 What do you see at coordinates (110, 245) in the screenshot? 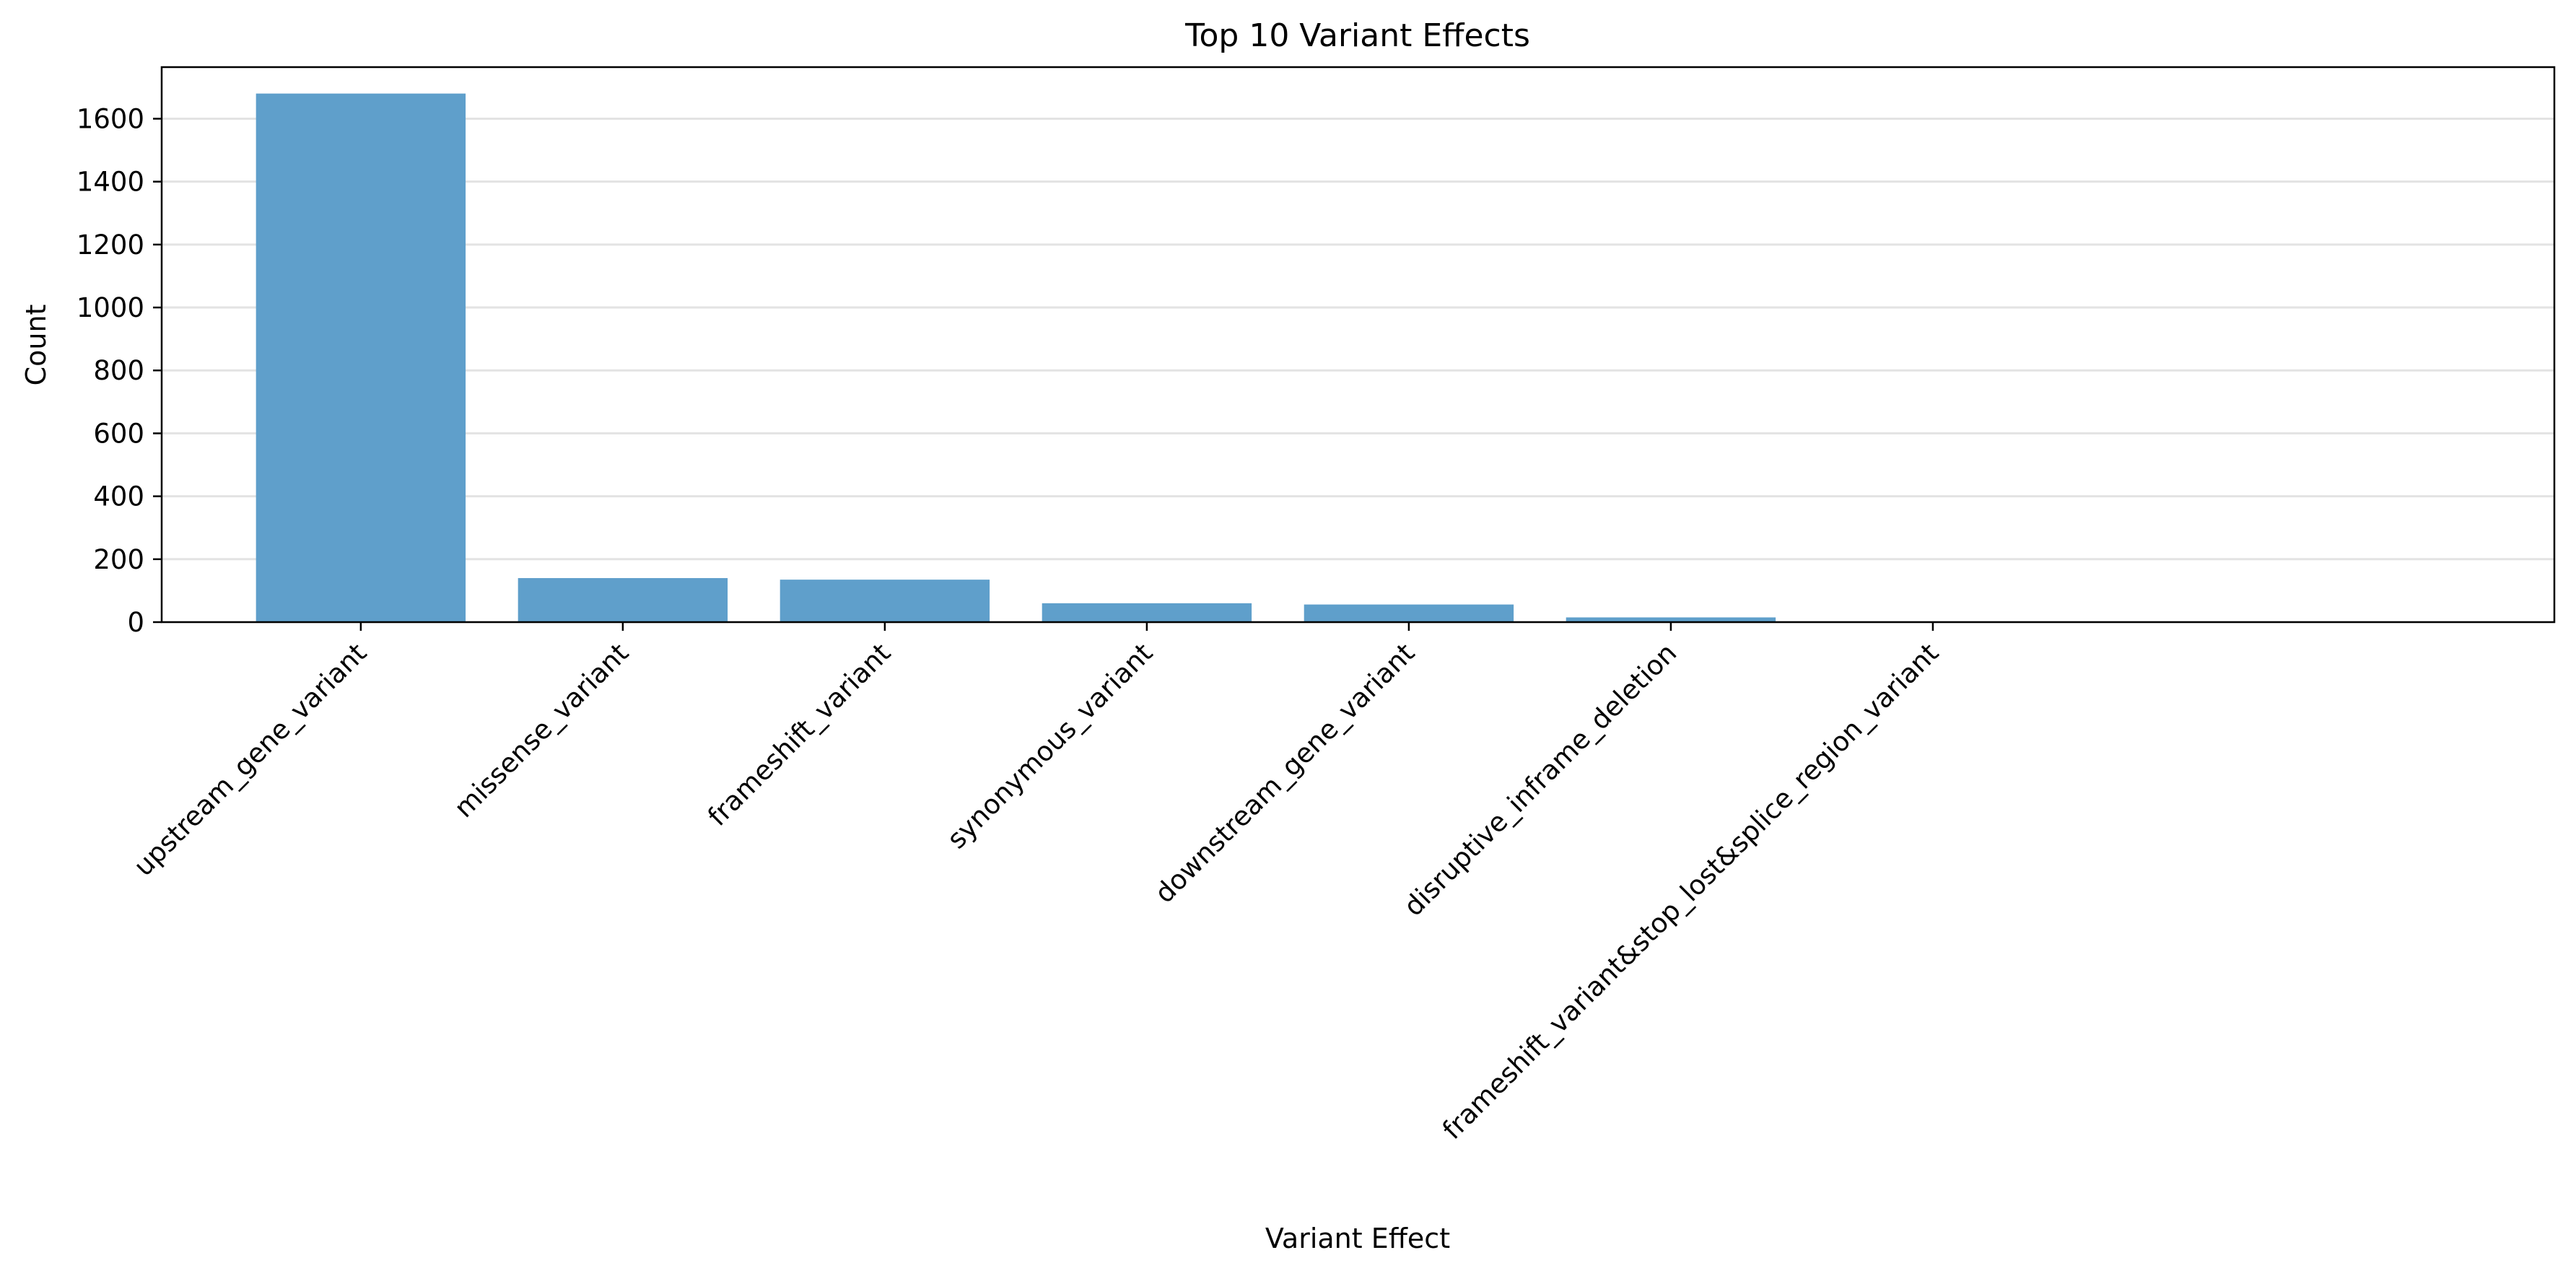
I see `y-tick-label: 1200` at bounding box center [110, 245].